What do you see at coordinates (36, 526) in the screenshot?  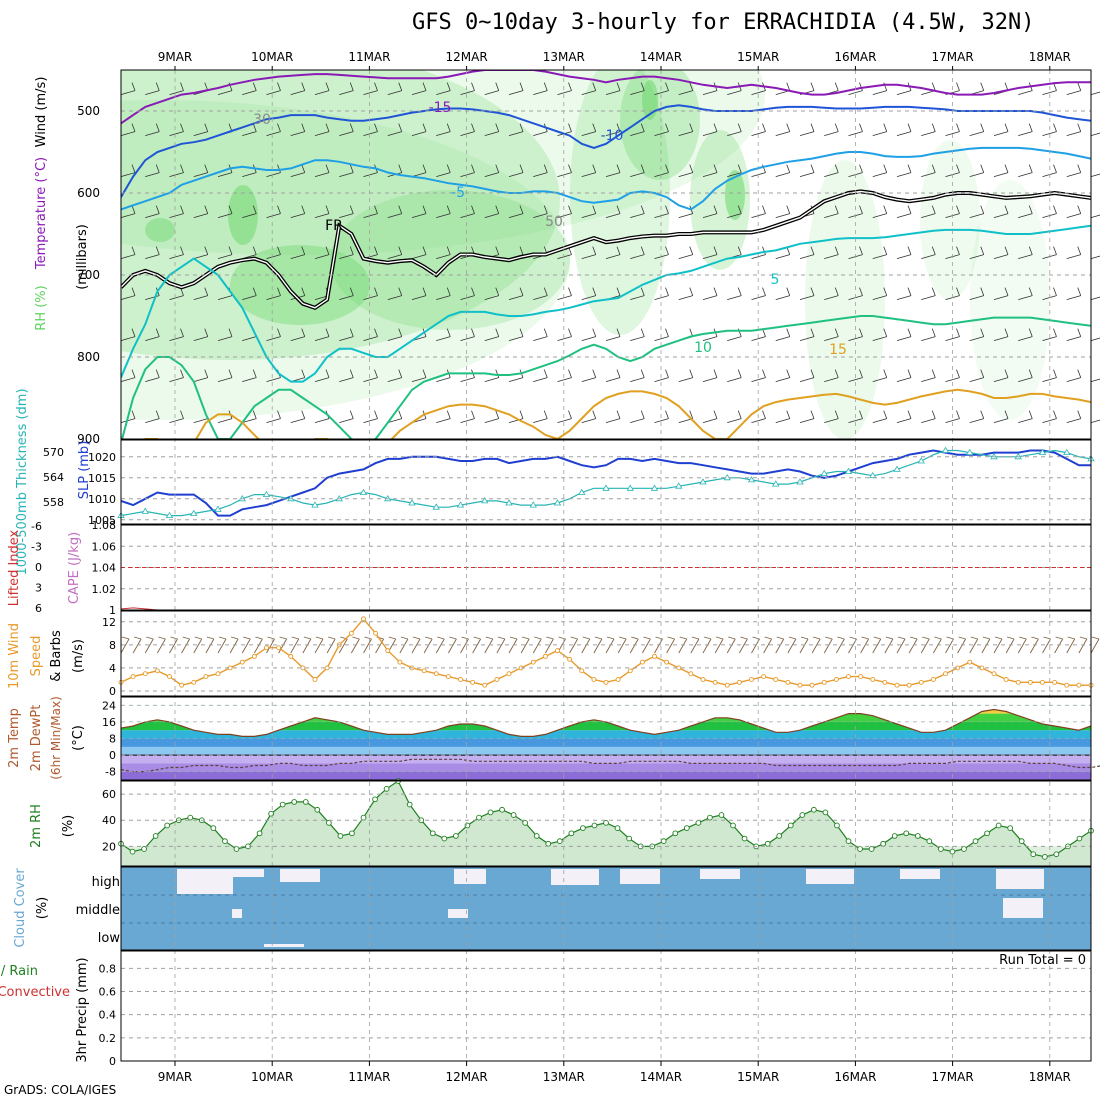 I see `lifted-tick-label: -6` at bounding box center [36, 526].